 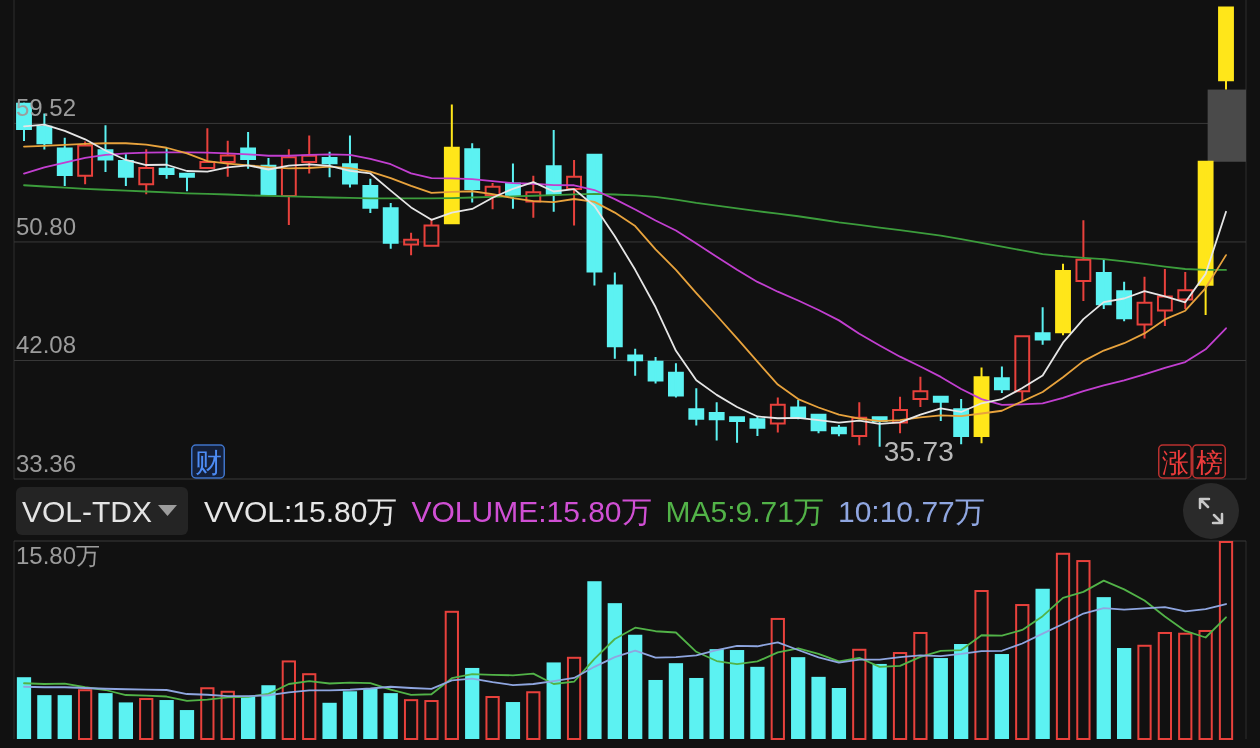 I want to click on chart-title: VOL-TDX, so click(x=87, y=511).